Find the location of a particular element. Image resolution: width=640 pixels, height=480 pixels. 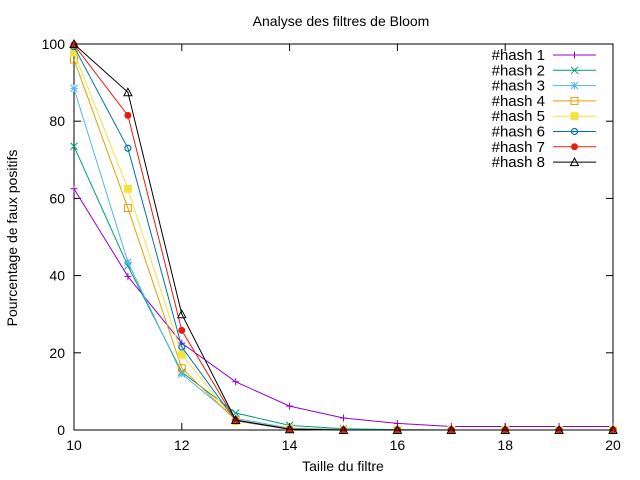

legend-entry: #hash 5 is located at coordinates (544, 116).